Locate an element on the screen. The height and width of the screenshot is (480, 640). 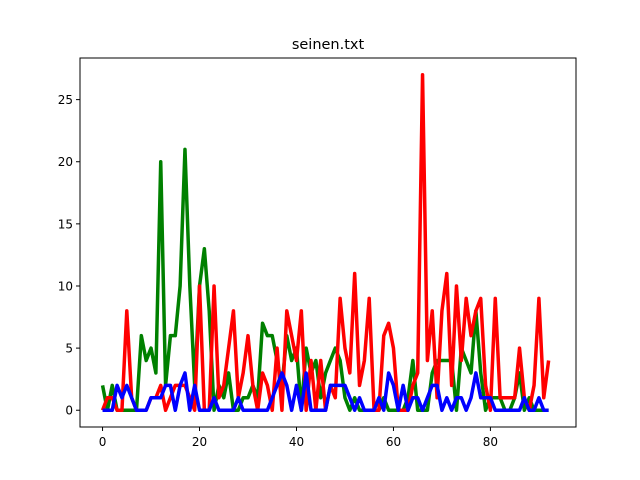
x-tick-label: 60 is located at coordinates (393, 442).